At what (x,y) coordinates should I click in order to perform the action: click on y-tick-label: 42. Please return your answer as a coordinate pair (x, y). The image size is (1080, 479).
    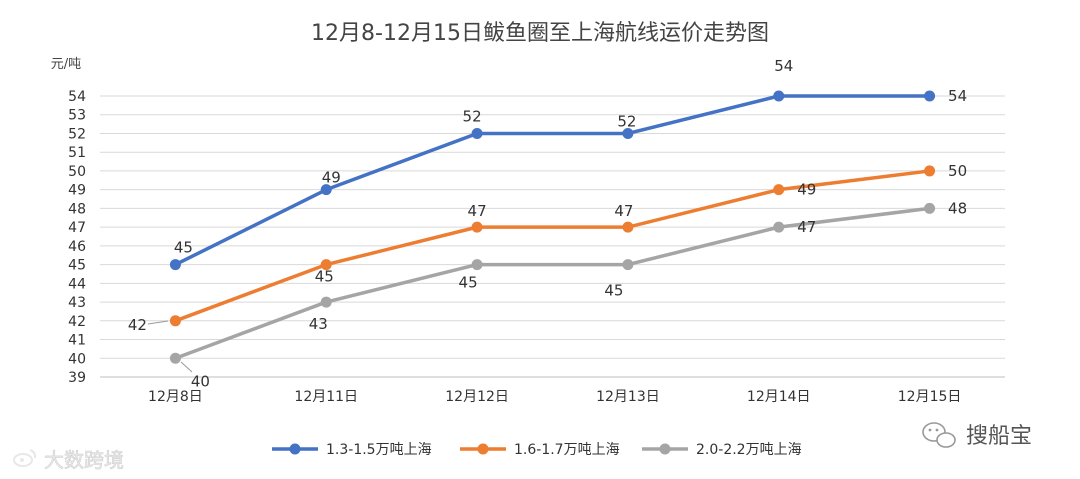
    Looking at the image, I should click on (77, 322).